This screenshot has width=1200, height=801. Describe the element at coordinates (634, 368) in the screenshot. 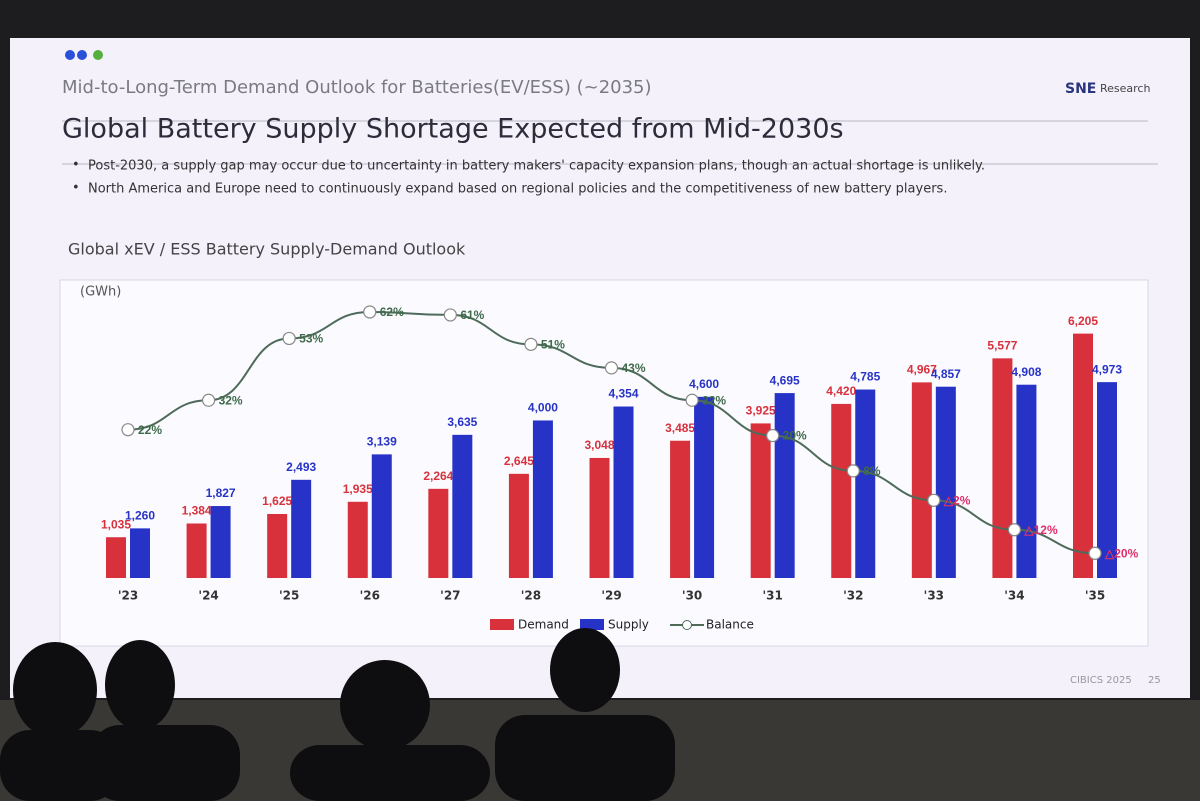

I see `balance-label: 43%` at that location.